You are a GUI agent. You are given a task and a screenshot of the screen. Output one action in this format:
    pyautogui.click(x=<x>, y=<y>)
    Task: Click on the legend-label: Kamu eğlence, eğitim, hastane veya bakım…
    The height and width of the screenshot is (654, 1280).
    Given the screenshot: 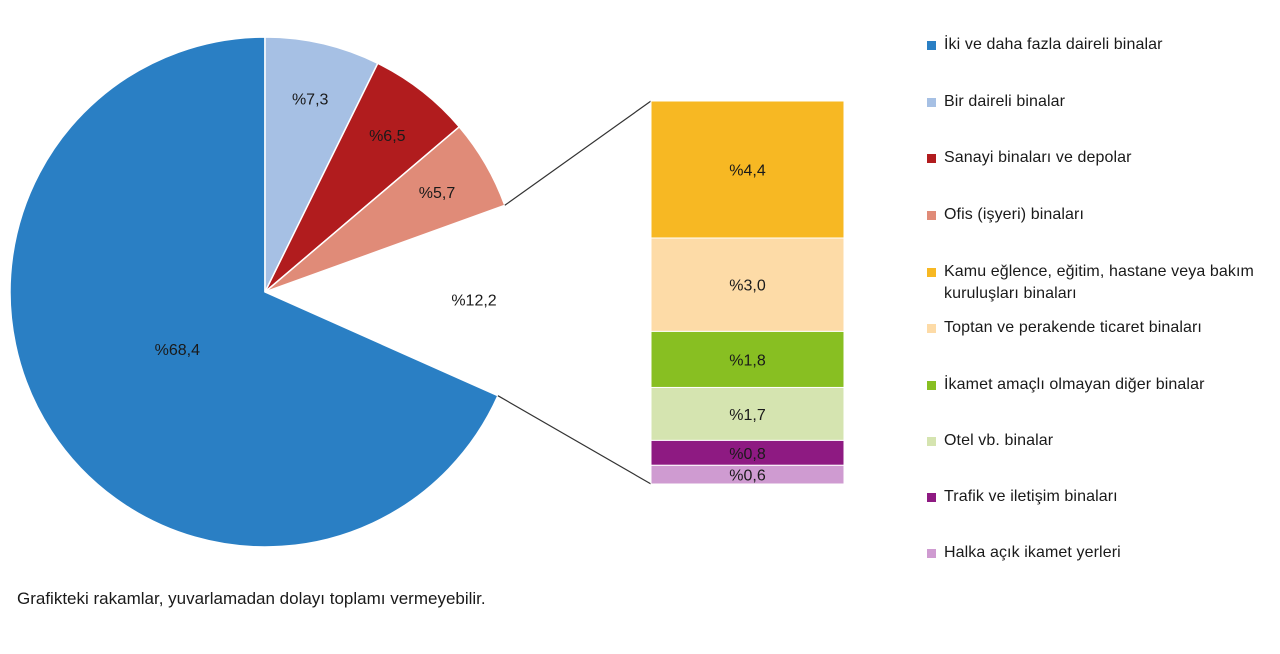 What is the action you would take?
    pyautogui.click(x=1099, y=282)
    